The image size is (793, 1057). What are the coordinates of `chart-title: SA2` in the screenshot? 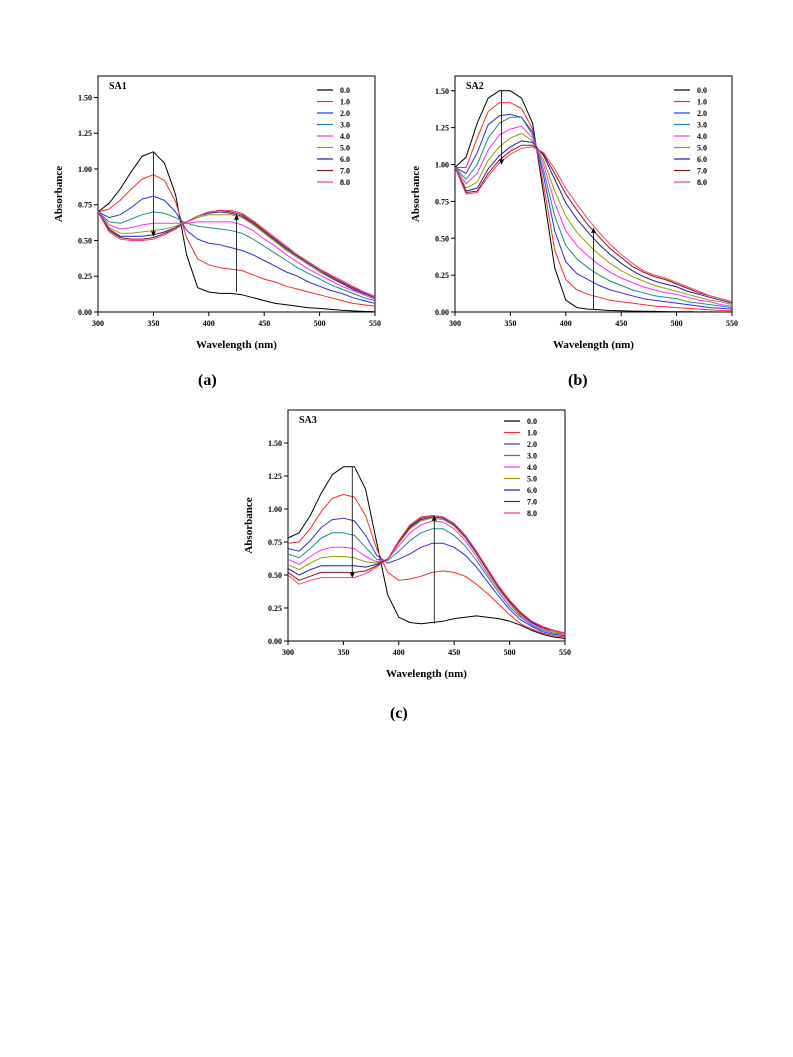 It's located at (475, 86).